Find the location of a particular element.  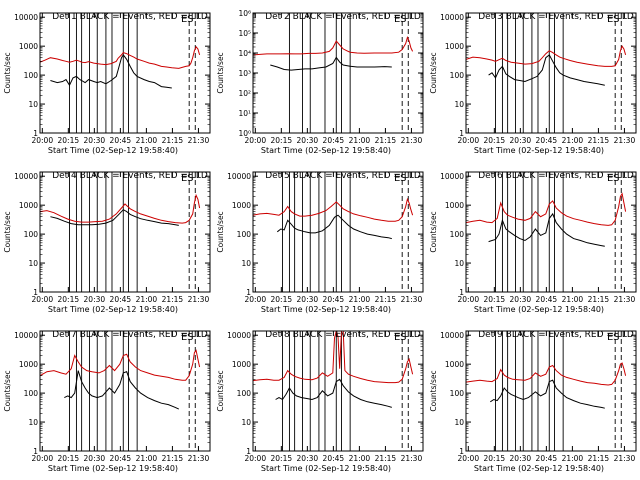

y-tick-label: 10² is located at coordinates (244, 93).